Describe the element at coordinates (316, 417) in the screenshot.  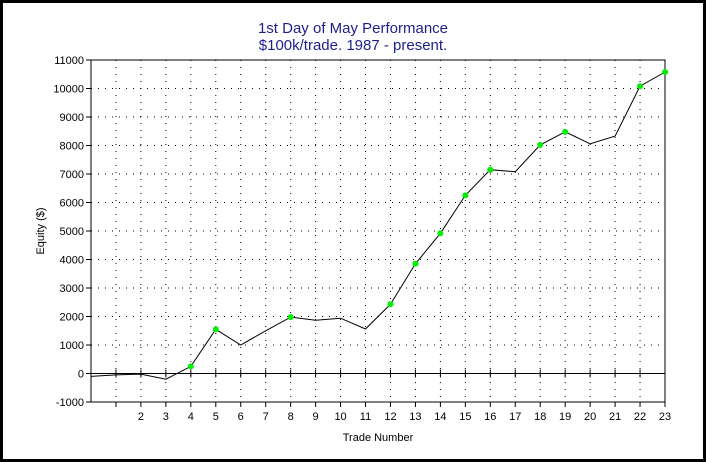
I see `x-tick-label: 9` at that location.